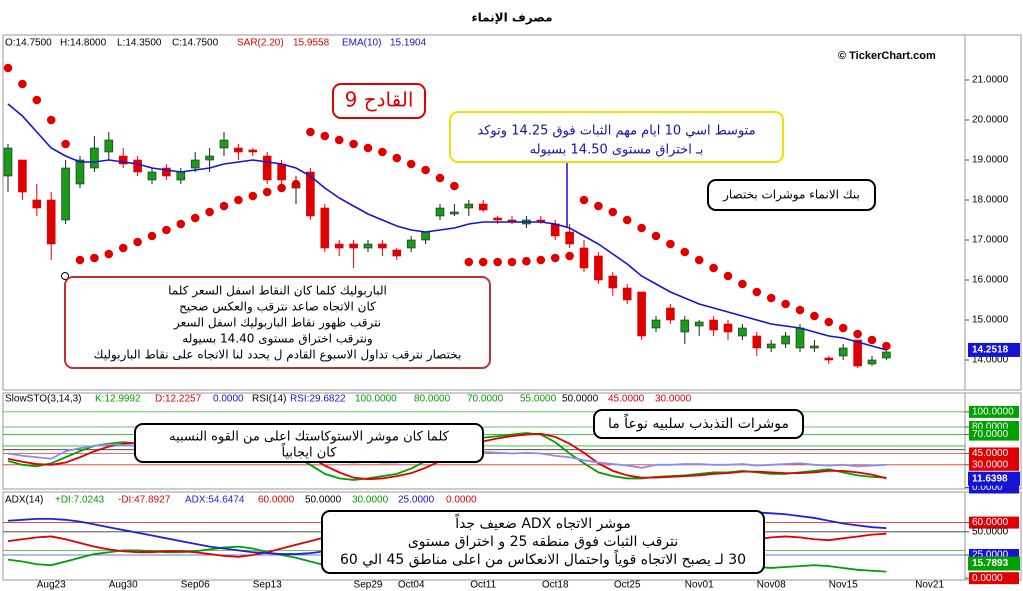  What do you see at coordinates (543, 542) in the screenshot?
I see `annotation-text: نترقب الثبات فوق منطقه 25 و اختراق مستوى` at bounding box center [543, 542].